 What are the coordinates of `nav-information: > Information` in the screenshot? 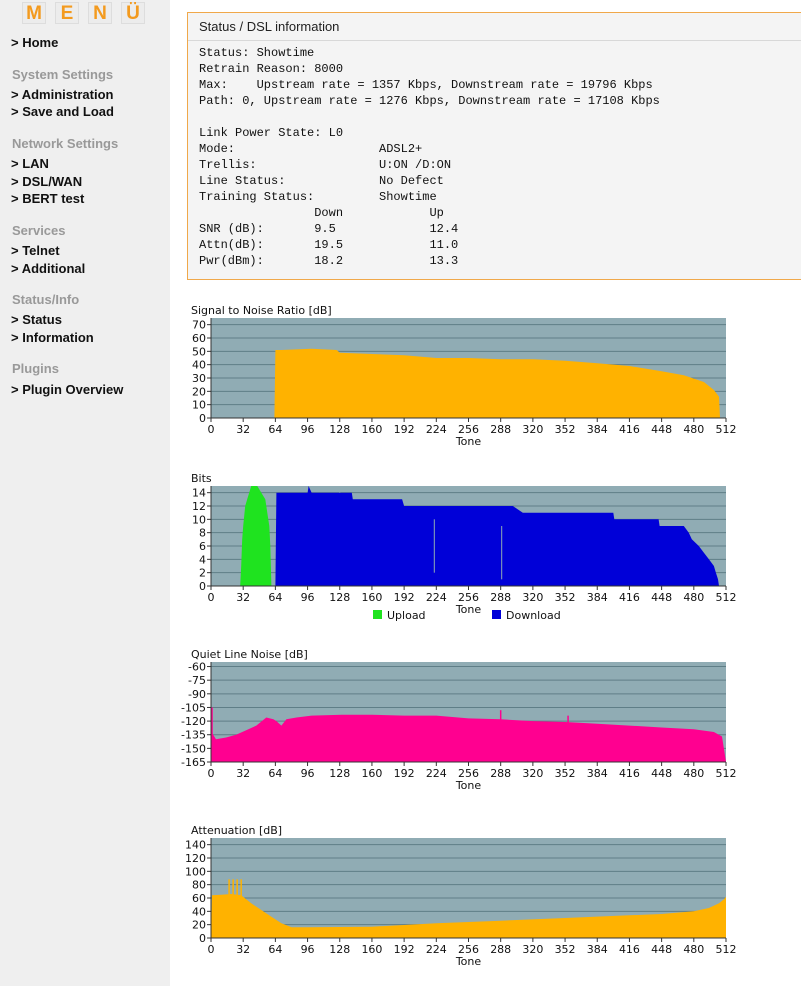 It's located at (52, 337).